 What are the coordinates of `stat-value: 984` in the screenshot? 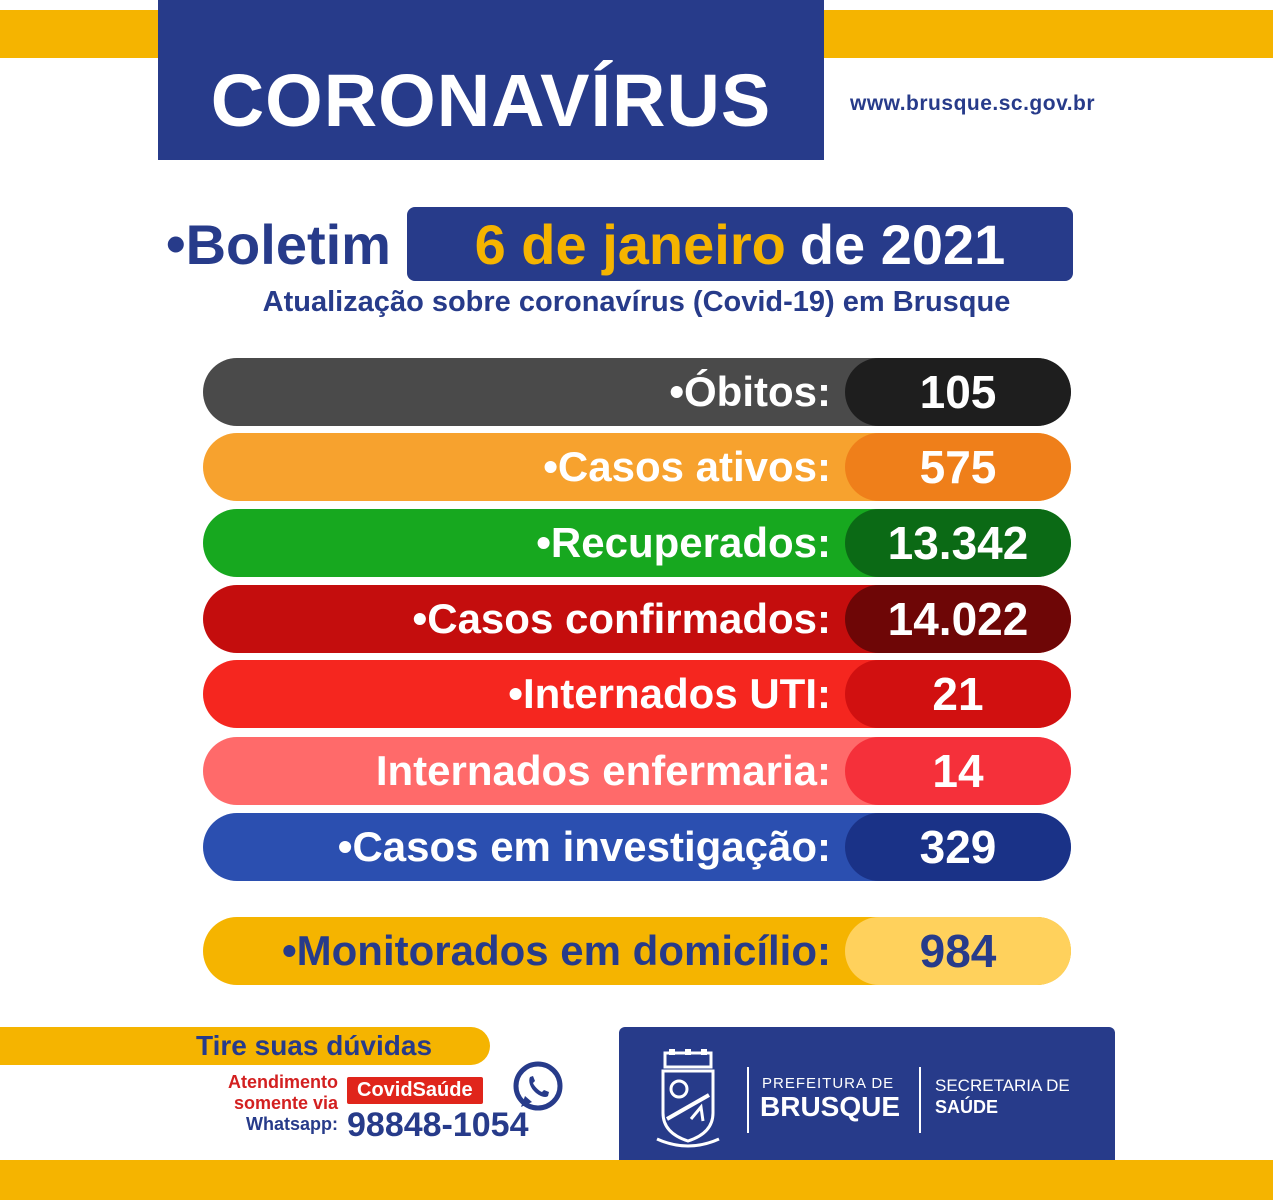 It's located at (958, 951).